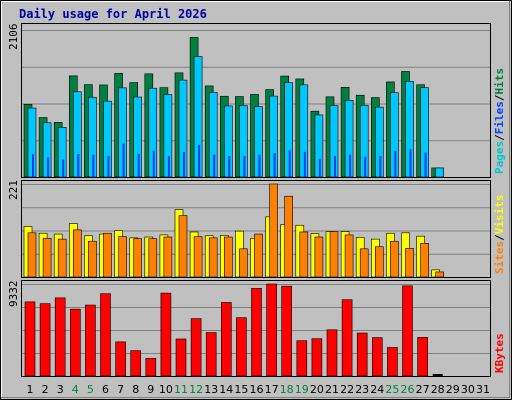 This screenshot has height=400, width=512. What do you see at coordinates (499, 157) in the screenshot?
I see `legend-entry: Pages` at bounding box center [499, 157].